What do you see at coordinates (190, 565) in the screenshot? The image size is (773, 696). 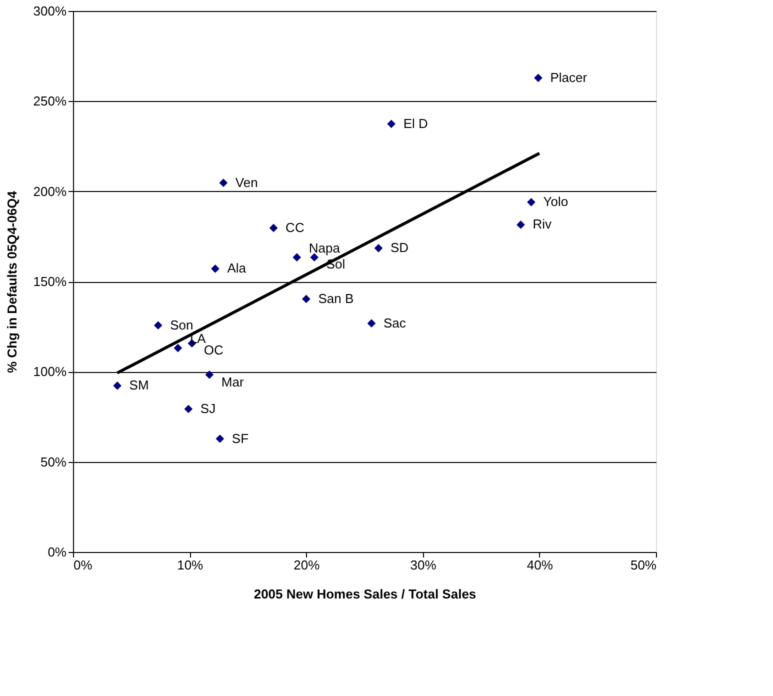 I see `x-tick-label: 10%` at bounding box center [190, 565].